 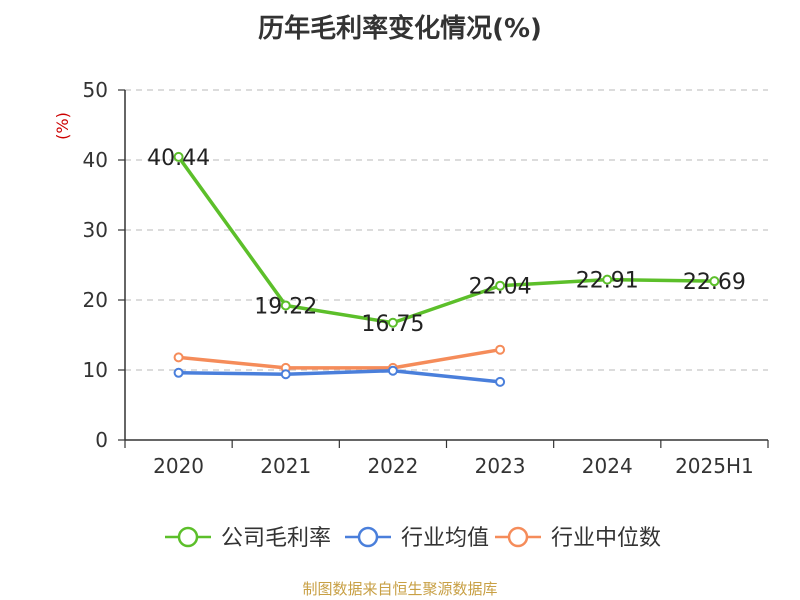 I want to click on x-tick-label: 2025H1, so click(x=714, y=466).